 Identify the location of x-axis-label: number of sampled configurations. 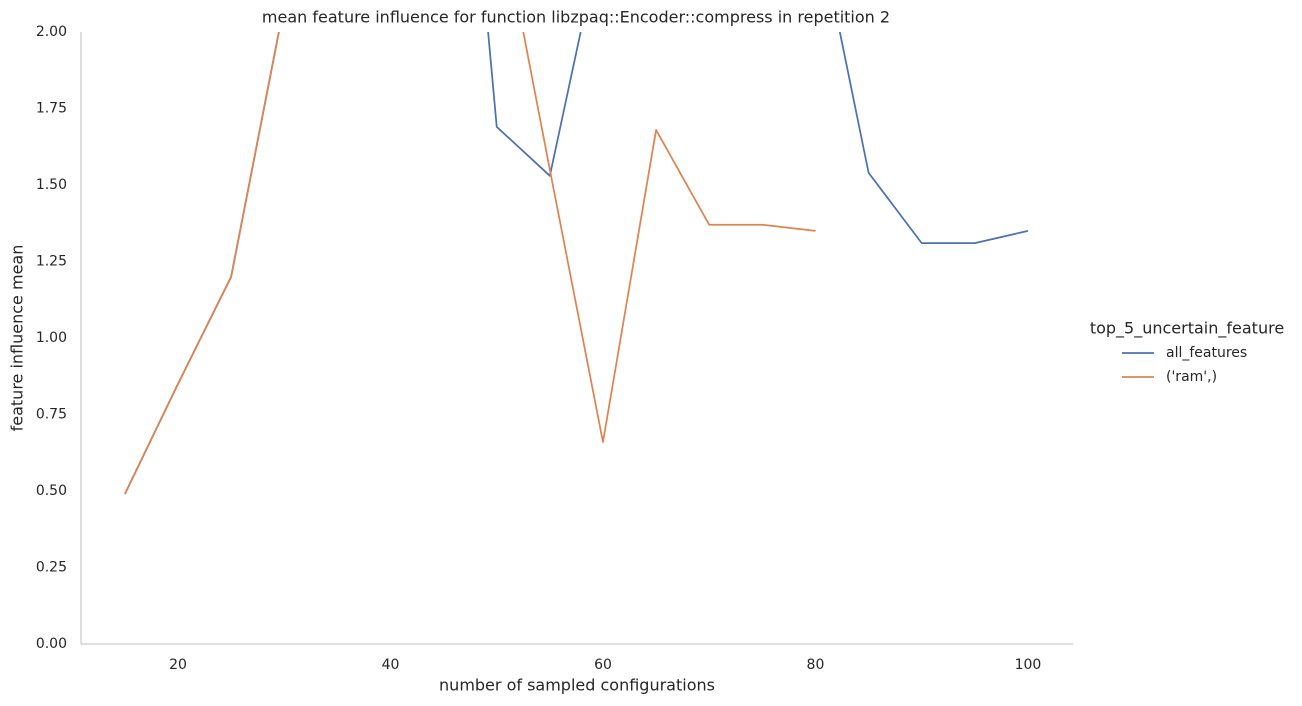
(577, 685).